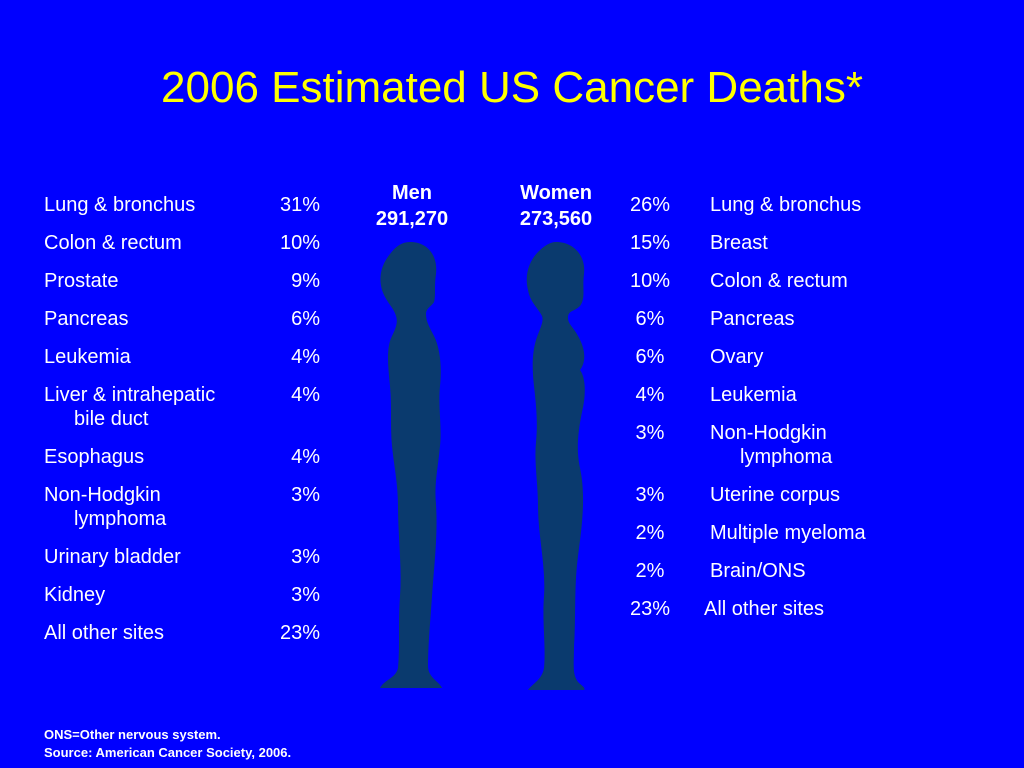 This screenshot has height=768, width=1024. I want to click on slide-title: 2006 Estimated US Cancer Deaths*, so click(512, 87).